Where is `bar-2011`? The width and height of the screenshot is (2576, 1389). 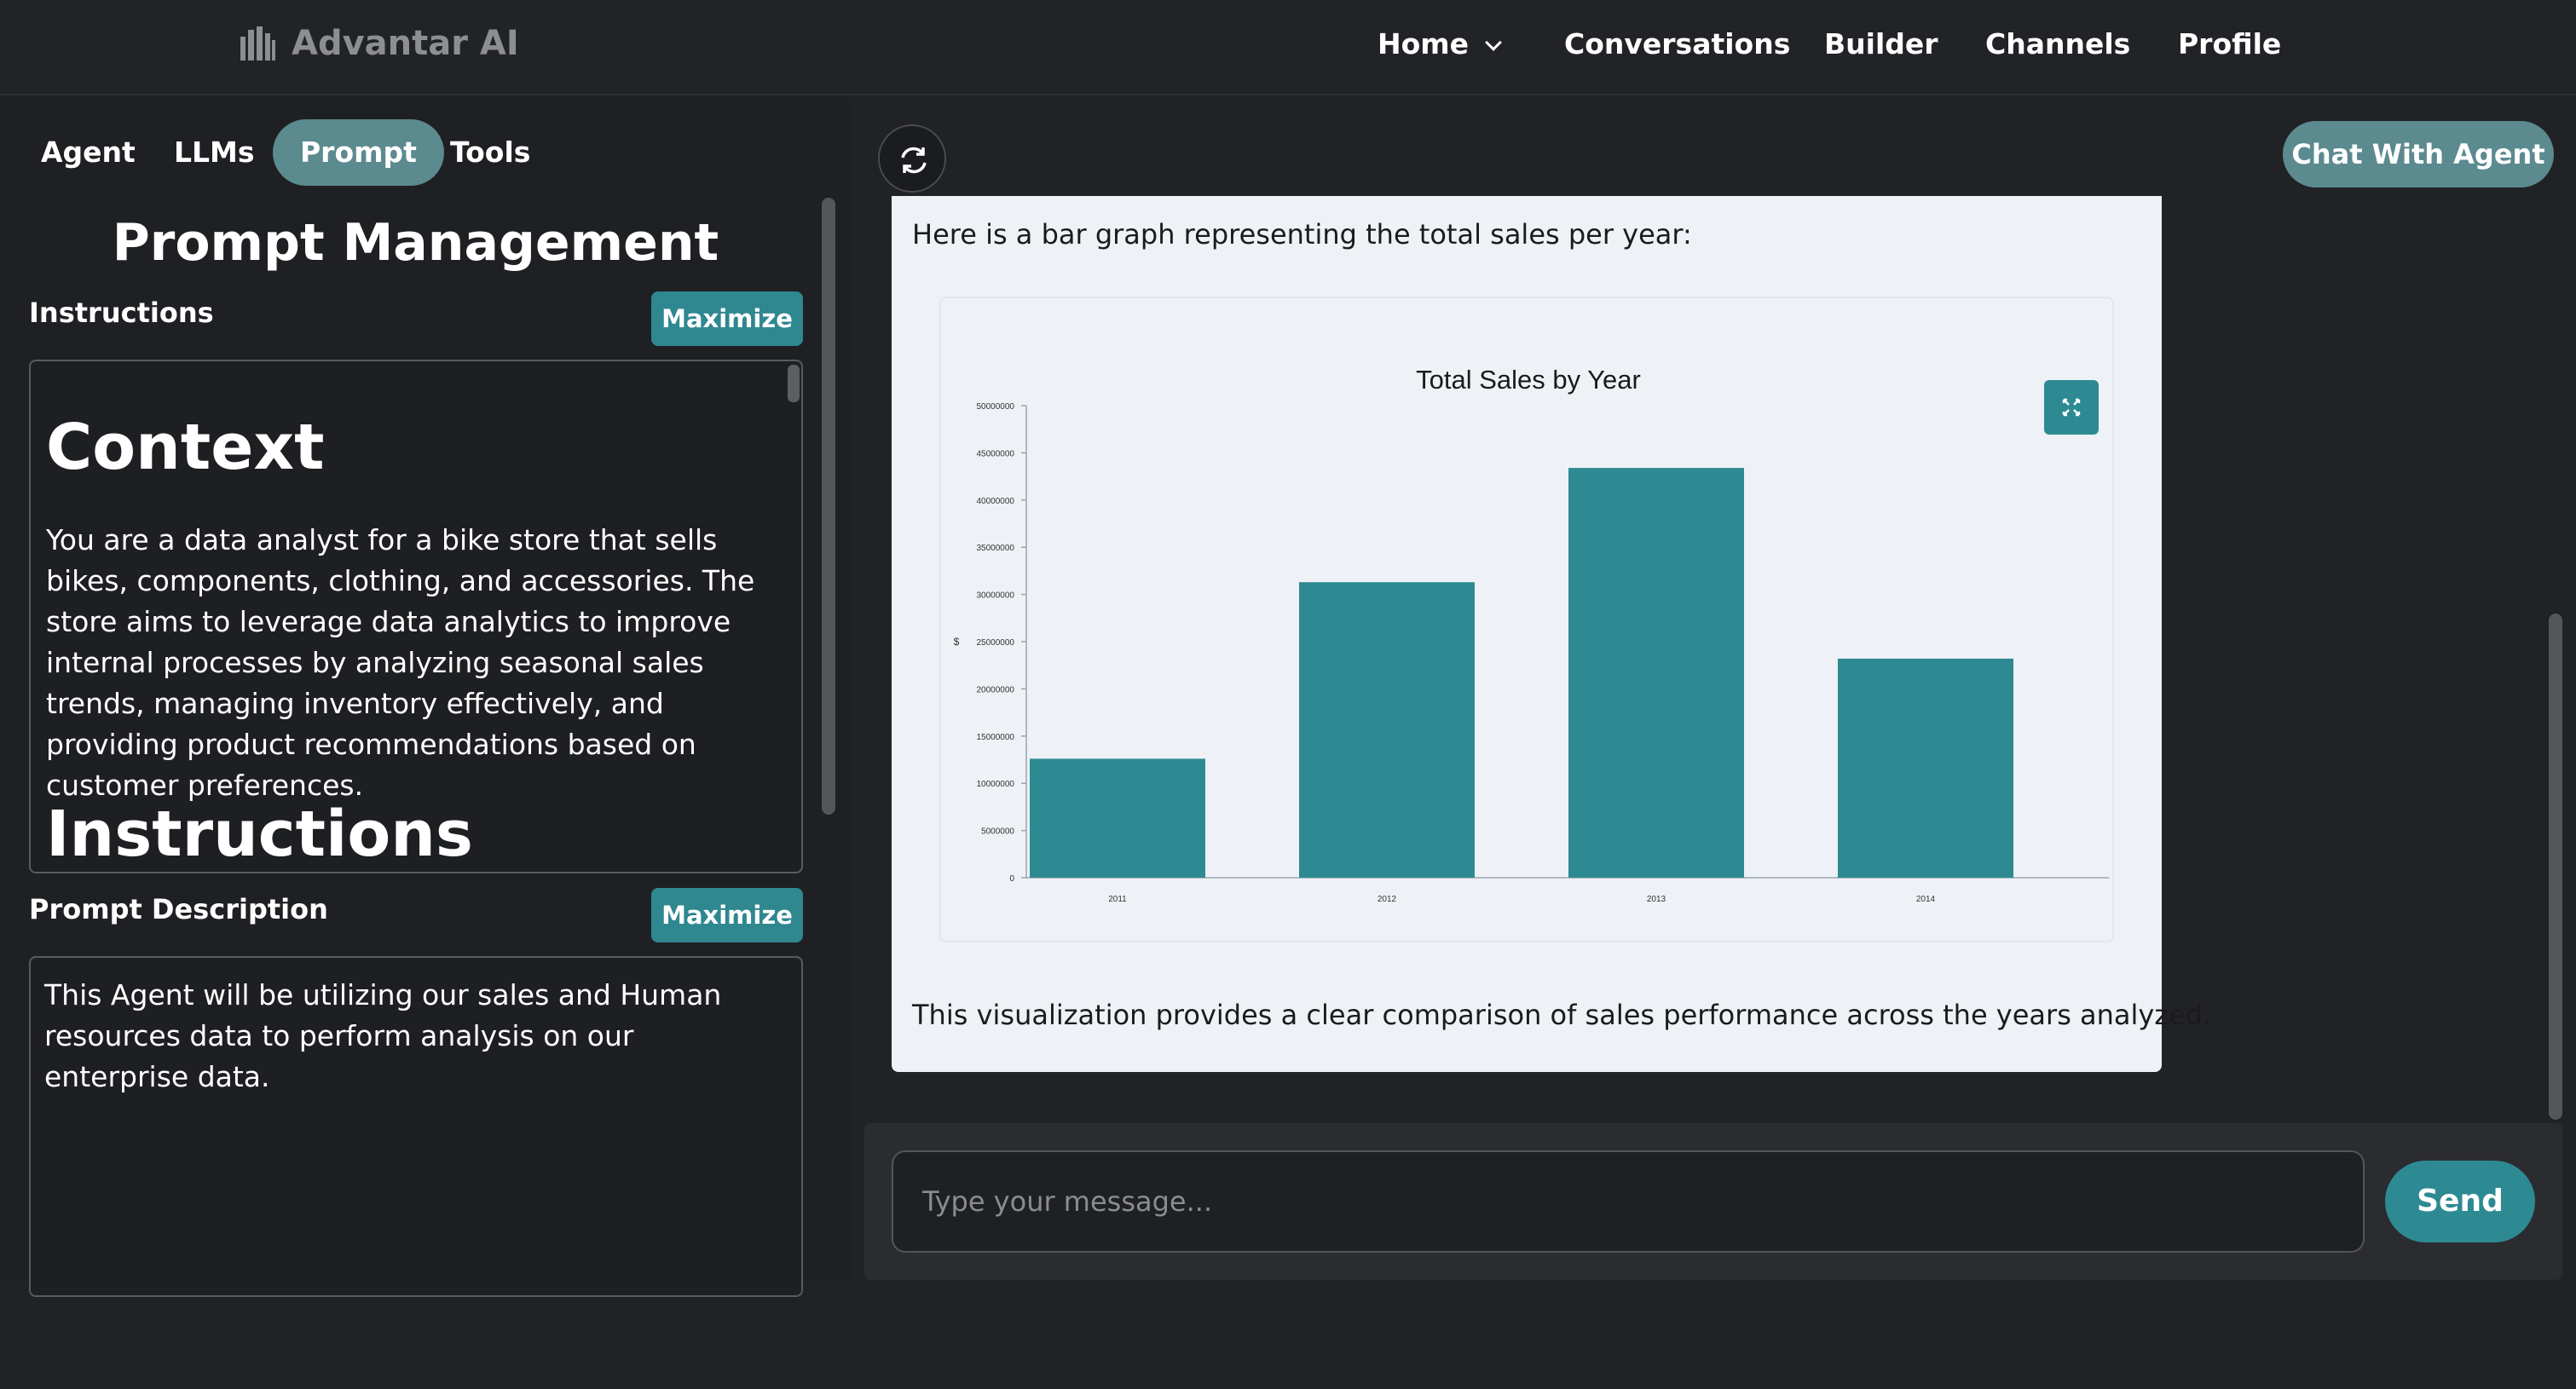
bar-2011 is located at coordinates (1117, 818).